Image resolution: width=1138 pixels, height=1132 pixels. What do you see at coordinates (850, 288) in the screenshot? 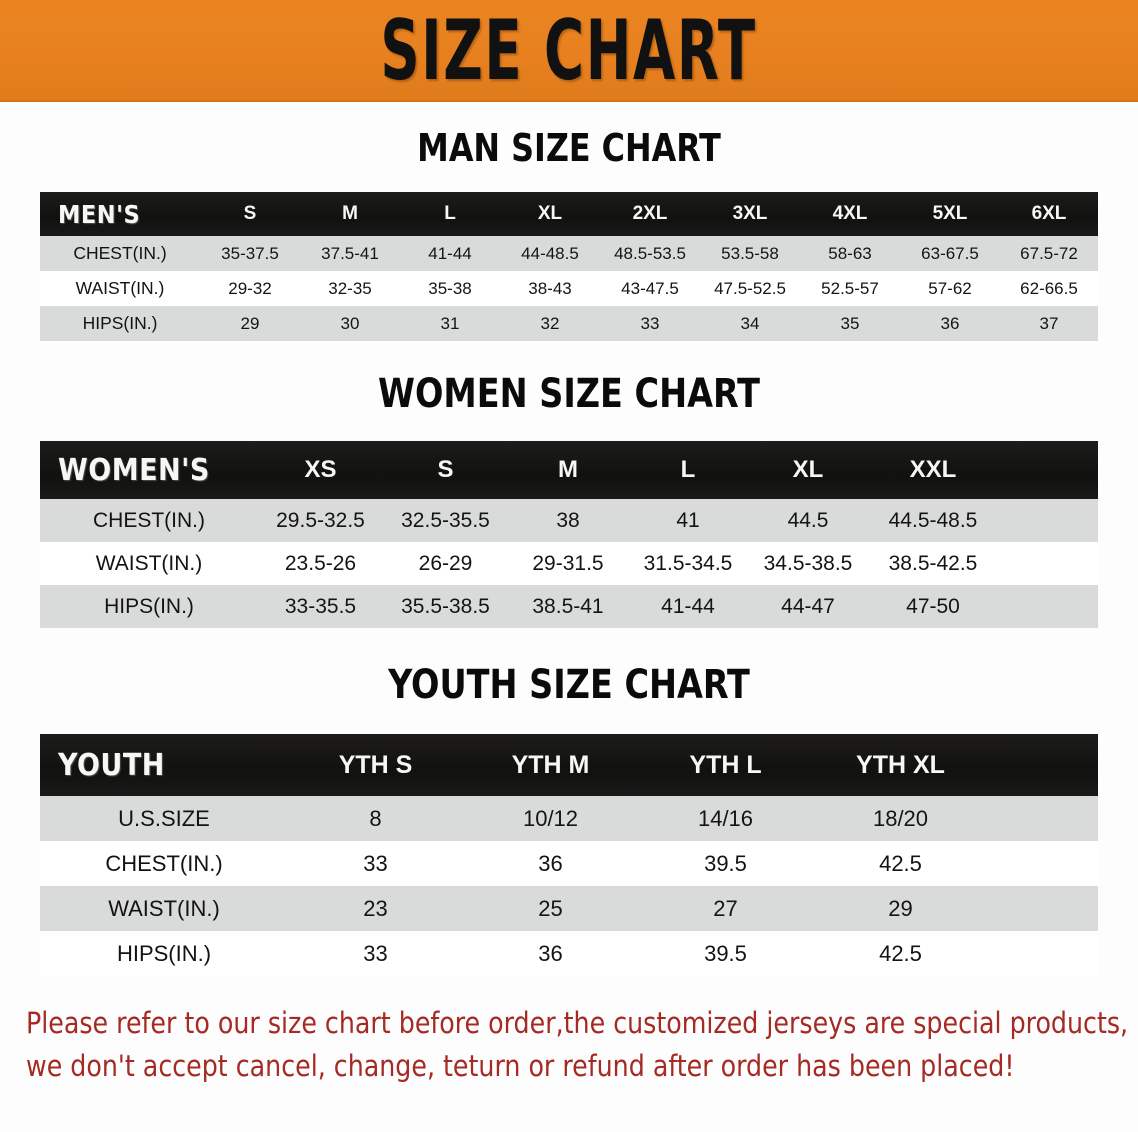
I see `men-waist-4xl: 52.5-57` at bounding box center [850, 288].